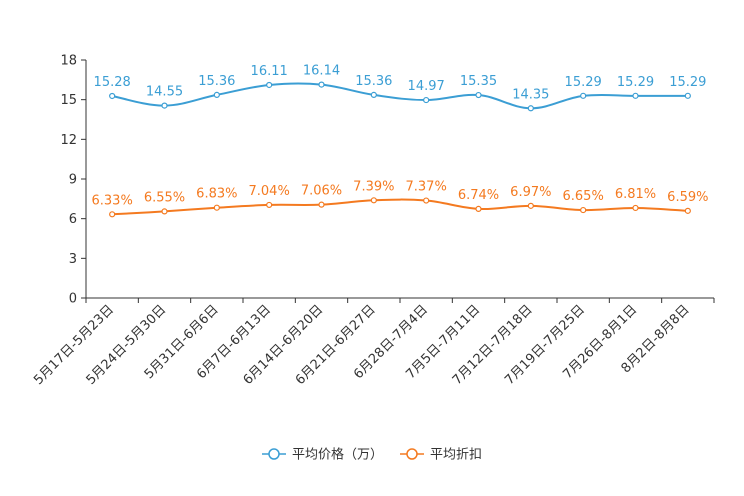  I want to click on data-label: 14.35, so click(530, 94).